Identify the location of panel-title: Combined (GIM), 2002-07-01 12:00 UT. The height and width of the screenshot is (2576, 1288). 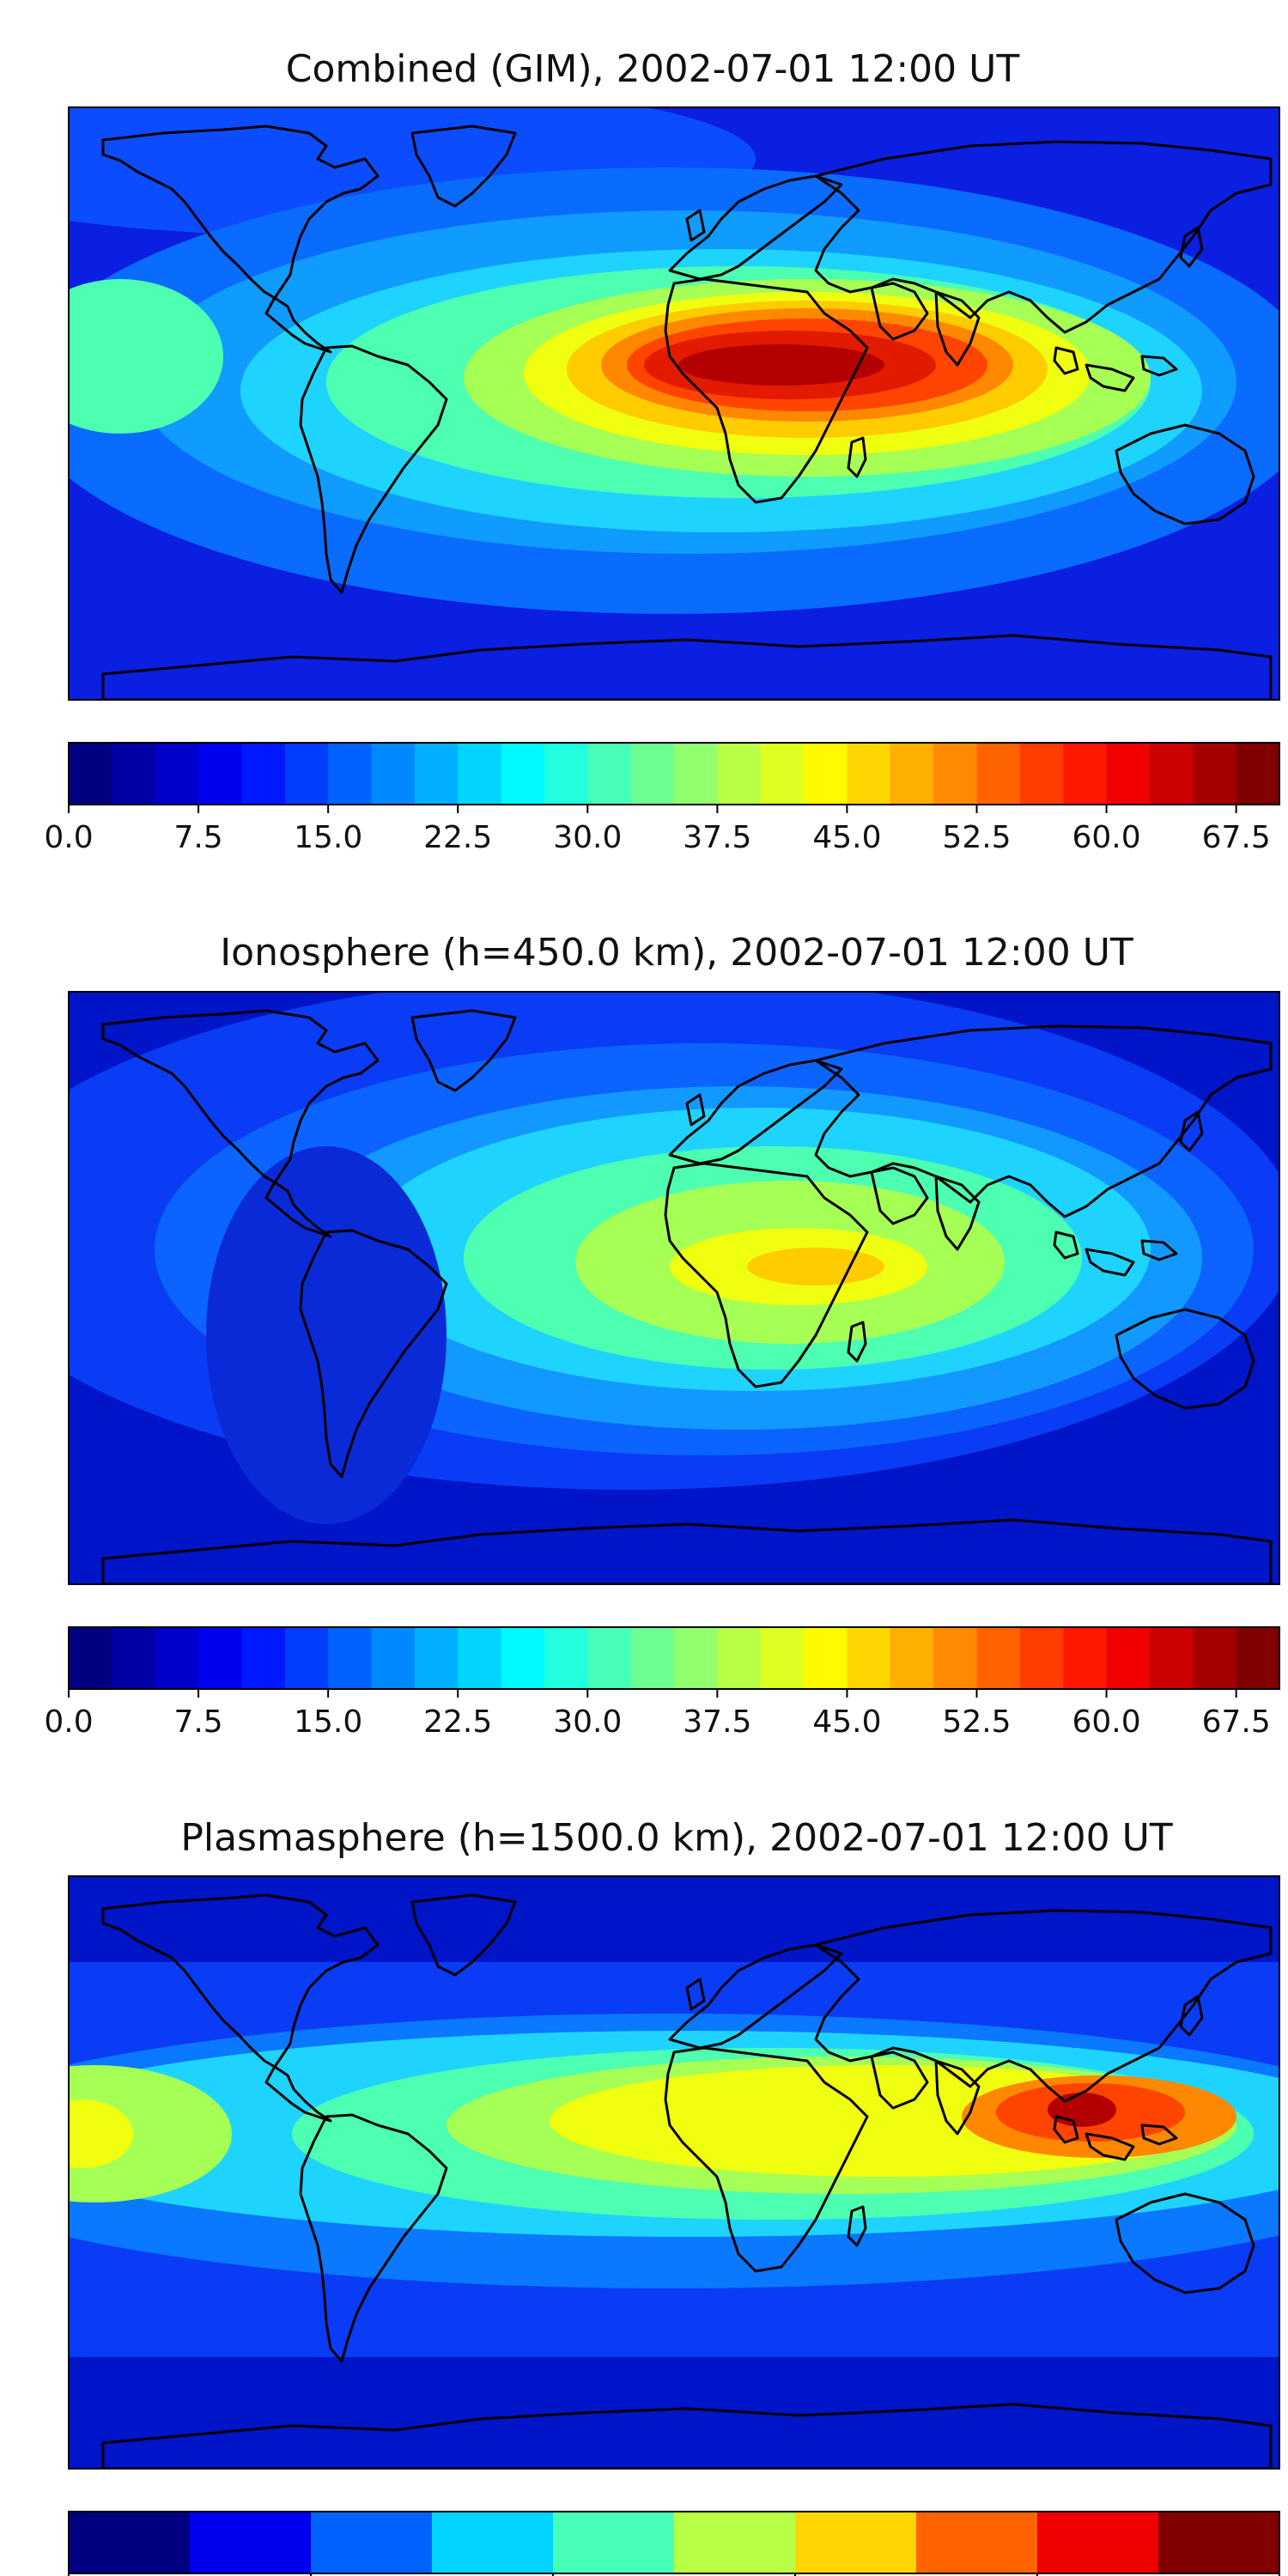
(653, 69).